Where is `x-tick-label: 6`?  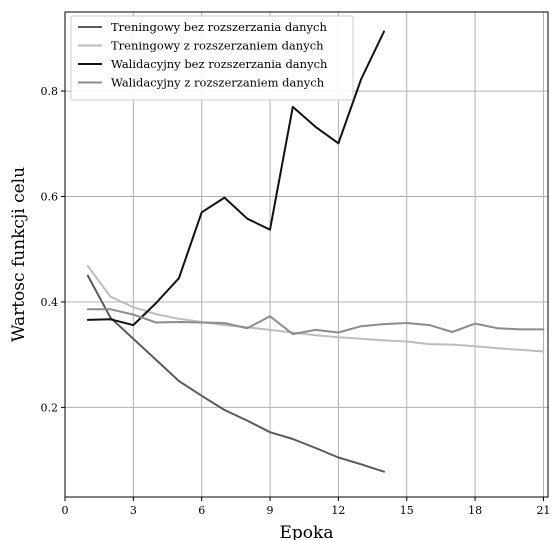
x-tick-label: 6 is located at coordinates (201, 510).